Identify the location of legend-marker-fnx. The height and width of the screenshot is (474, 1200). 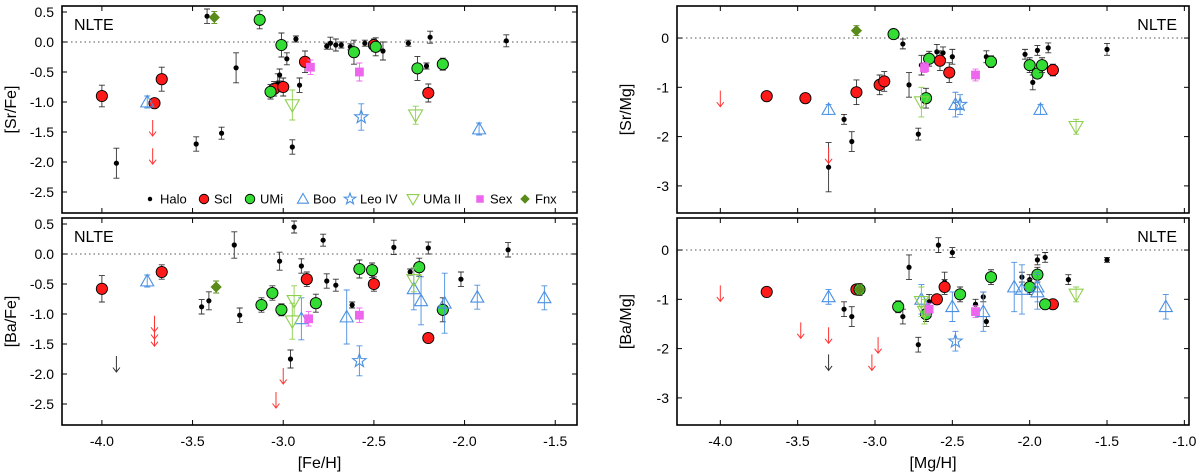
(525, 199).